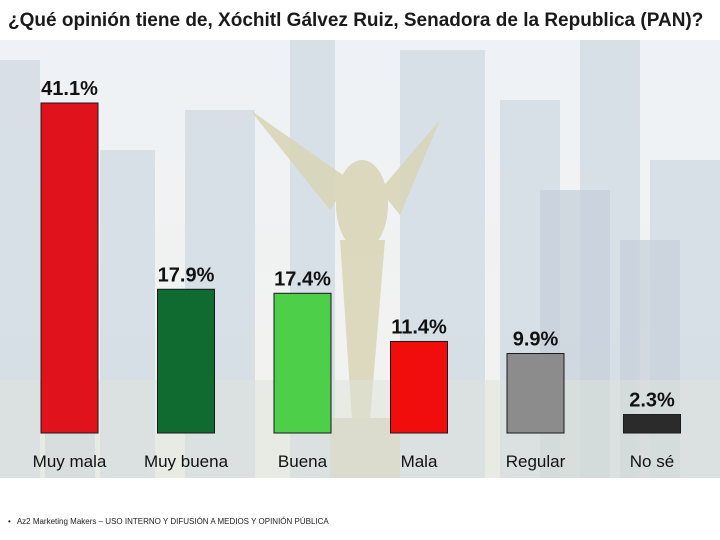  I want to click on category-label-0: Muy mala, so click(70, 461).